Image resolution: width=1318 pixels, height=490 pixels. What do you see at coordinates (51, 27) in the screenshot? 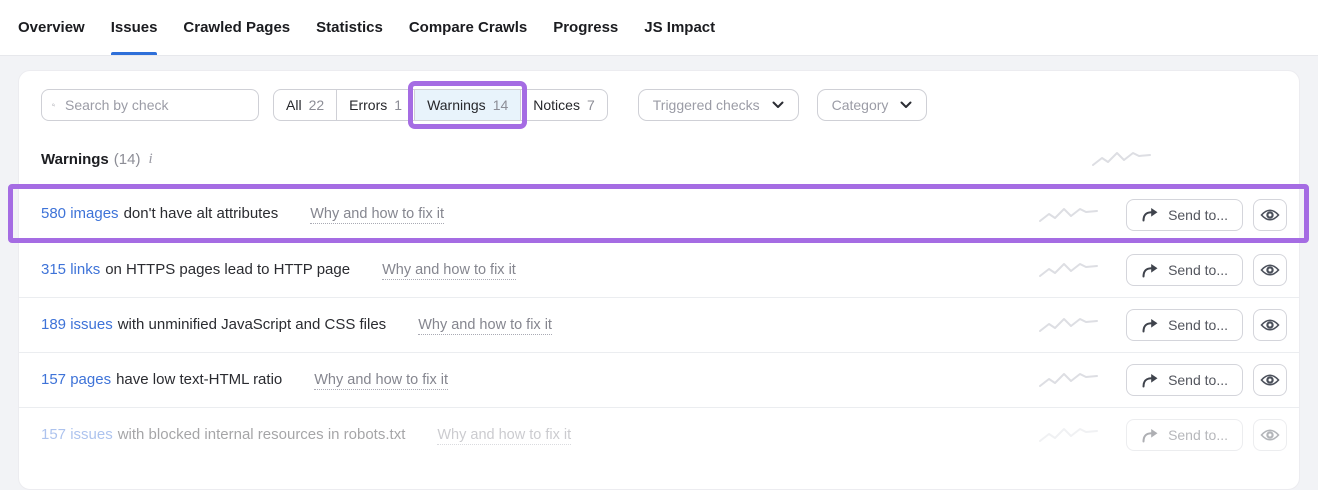
I see `tab-overview: Overview` at bounding box center [51, 27].